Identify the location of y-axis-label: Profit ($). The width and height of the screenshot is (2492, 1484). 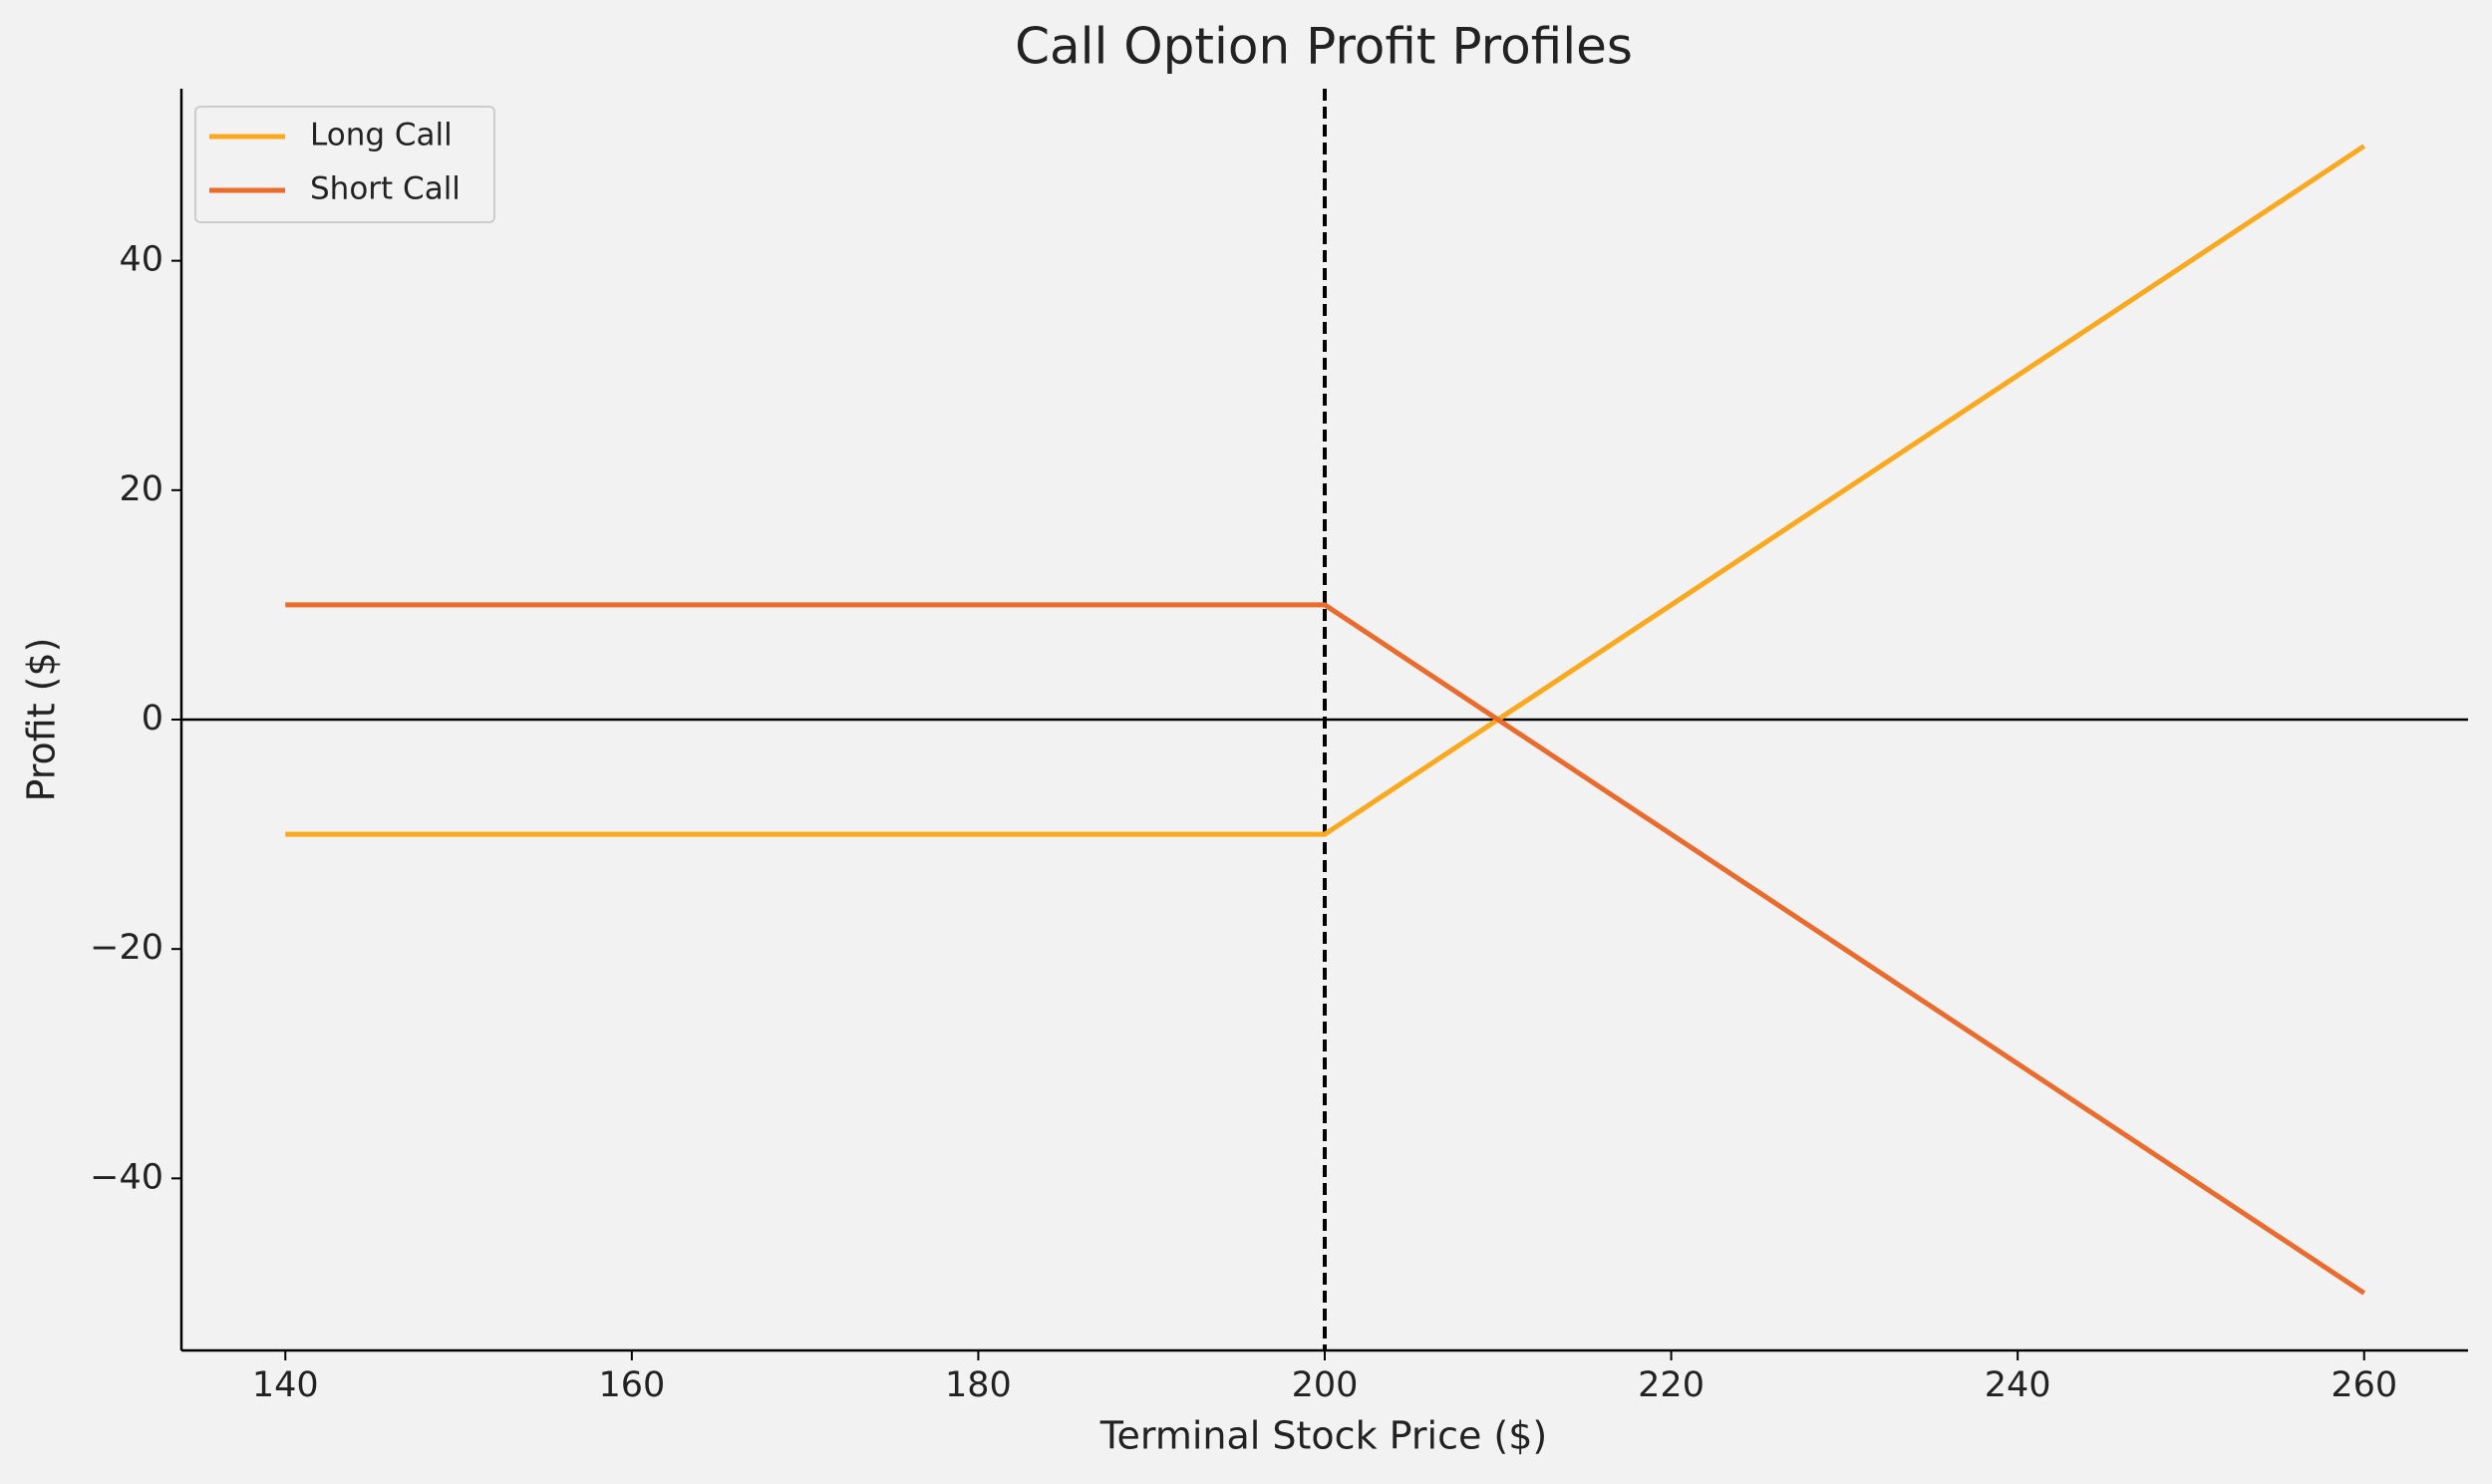
(42, 719).